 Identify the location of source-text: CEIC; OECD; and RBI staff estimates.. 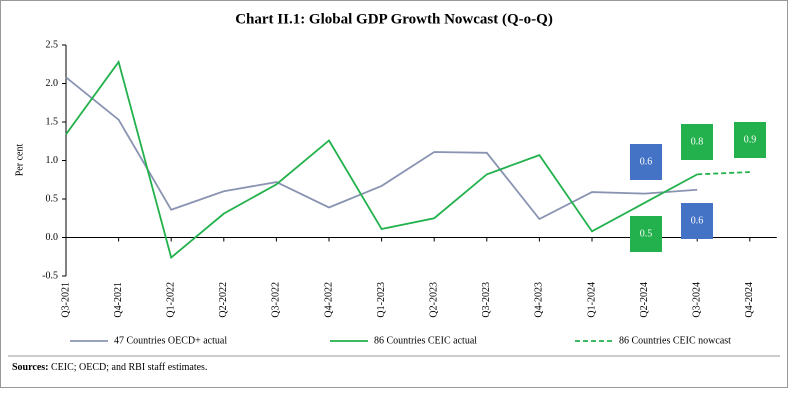
(129, 367).